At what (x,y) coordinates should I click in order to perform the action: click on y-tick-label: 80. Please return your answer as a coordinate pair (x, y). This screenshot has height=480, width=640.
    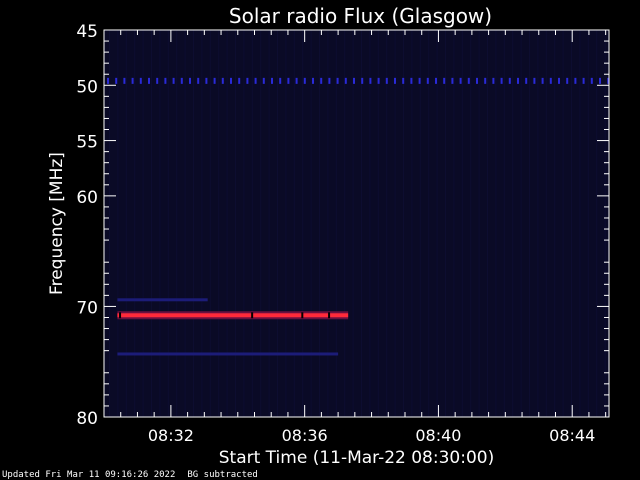
    Looking at the image, I should click on (87, 419).